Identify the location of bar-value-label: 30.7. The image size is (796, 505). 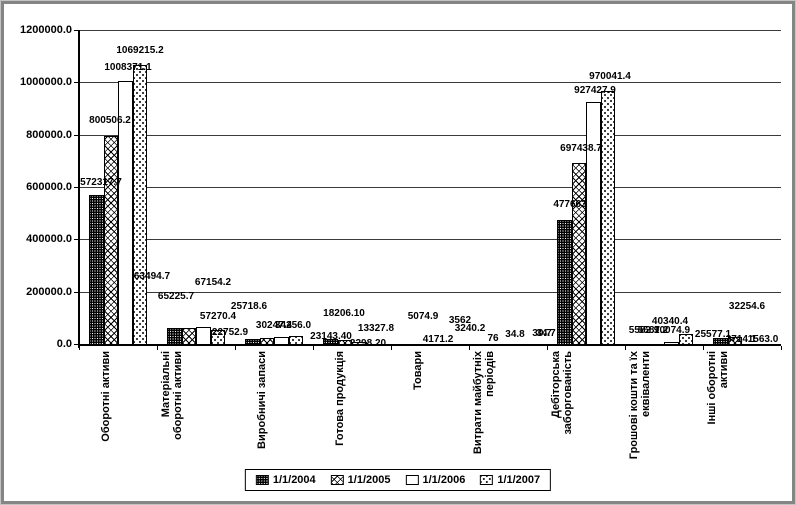
(542, 333).